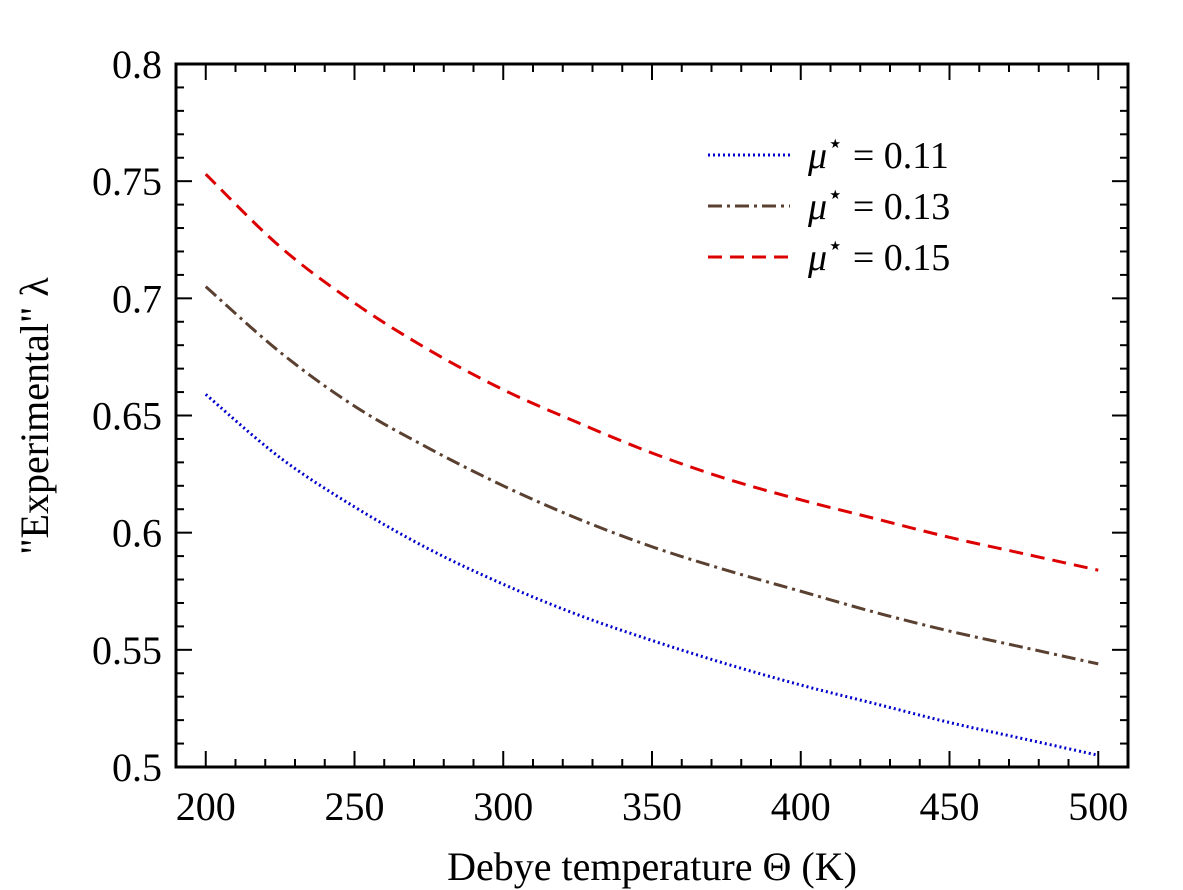 This screenshot has height=890, width=1183. What do you see at coordinates (950, 806) in the screenshot?
I see `x-tick-label: 450` at bounding box center [950, 806].